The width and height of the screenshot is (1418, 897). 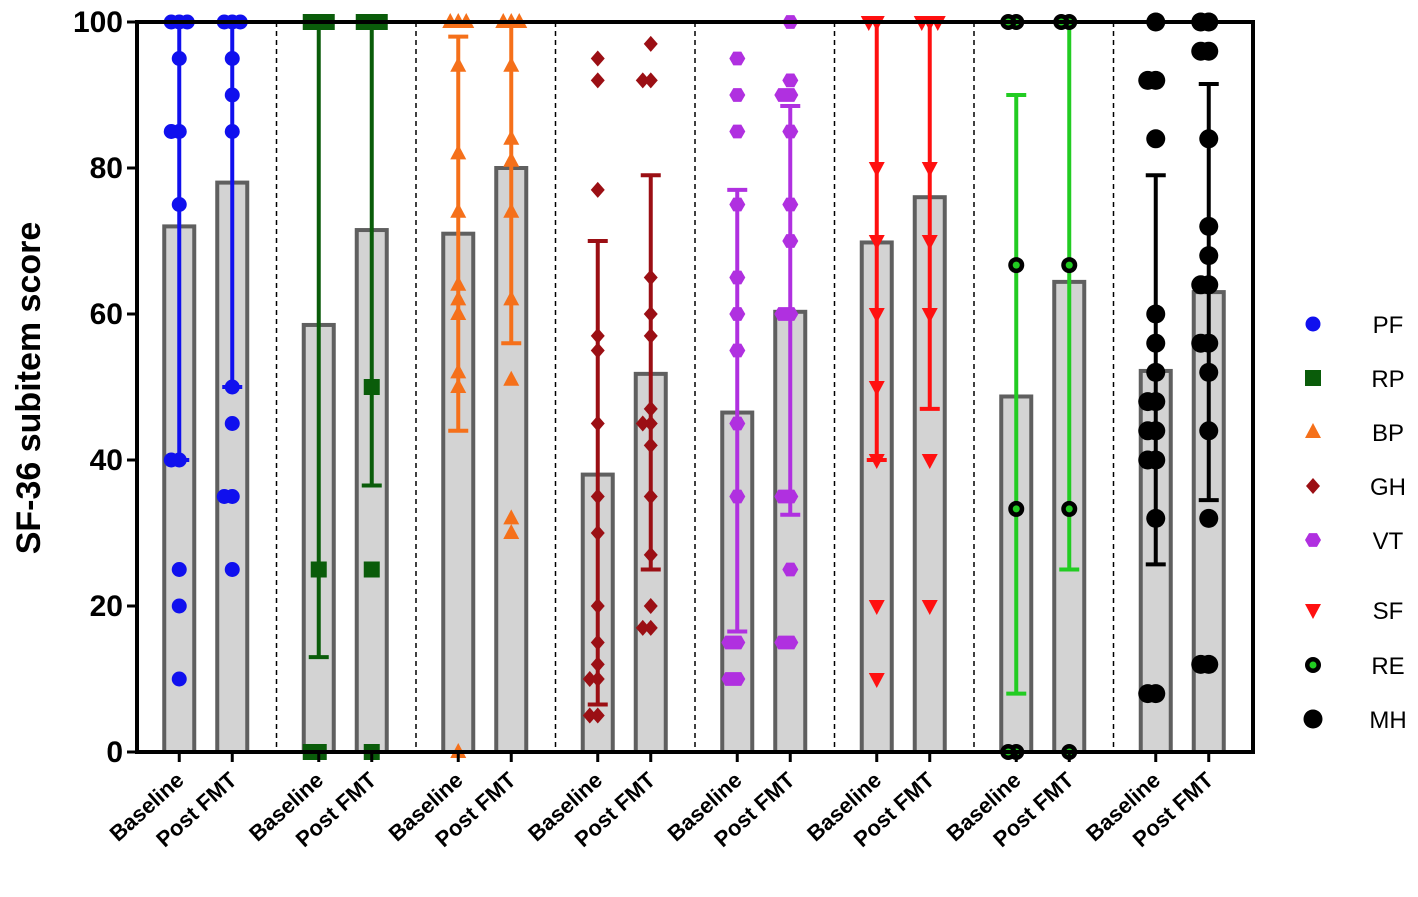 I want to click on point-re-post-inner, so click(x=1069, y=265).